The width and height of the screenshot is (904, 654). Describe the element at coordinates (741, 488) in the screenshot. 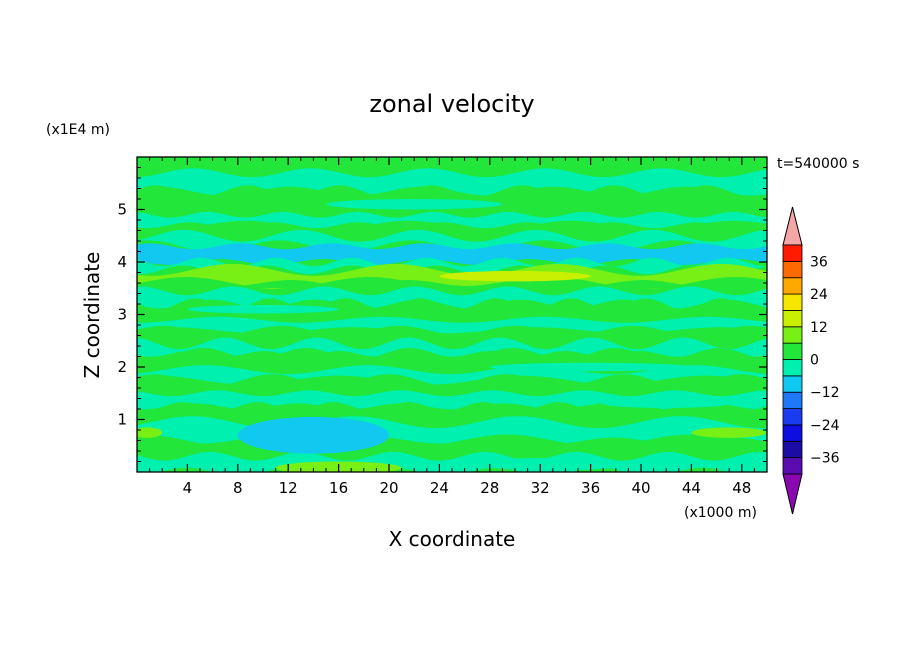

I see `x-tick-label: 48` at that location.